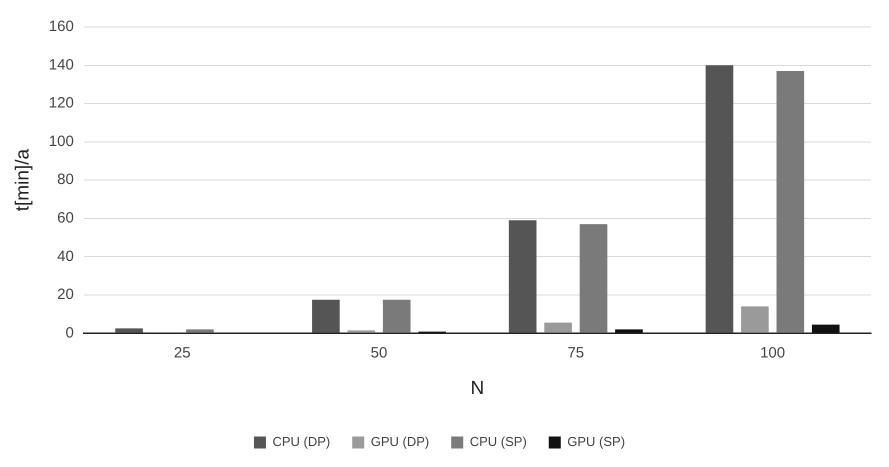  I want to click on y-tick-label: 140, so click(61, 65).